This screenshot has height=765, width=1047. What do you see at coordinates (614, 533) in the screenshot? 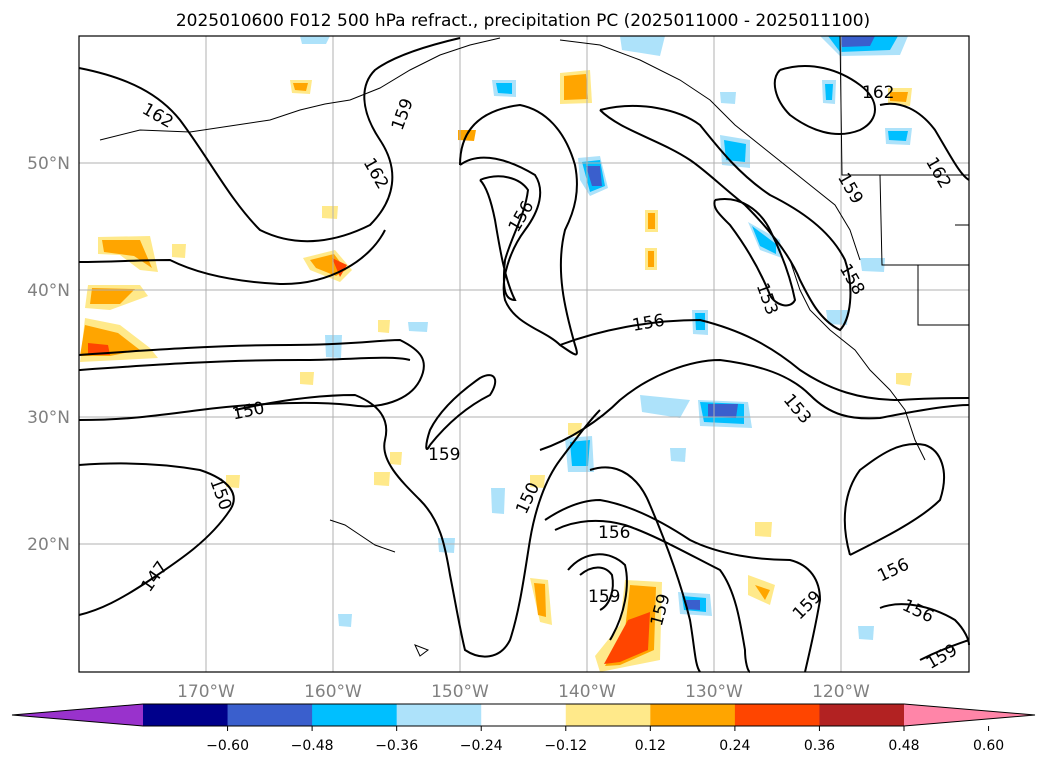
I see `contour-label: 156` at bounding box center [614, 533].